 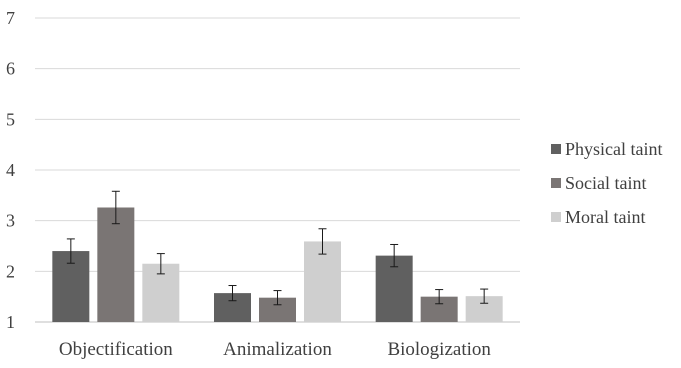 What do you see at coordinates (116, 349) in the screenshot?
I see `x-category-label: Objectification` at bounding box center [116, 349].